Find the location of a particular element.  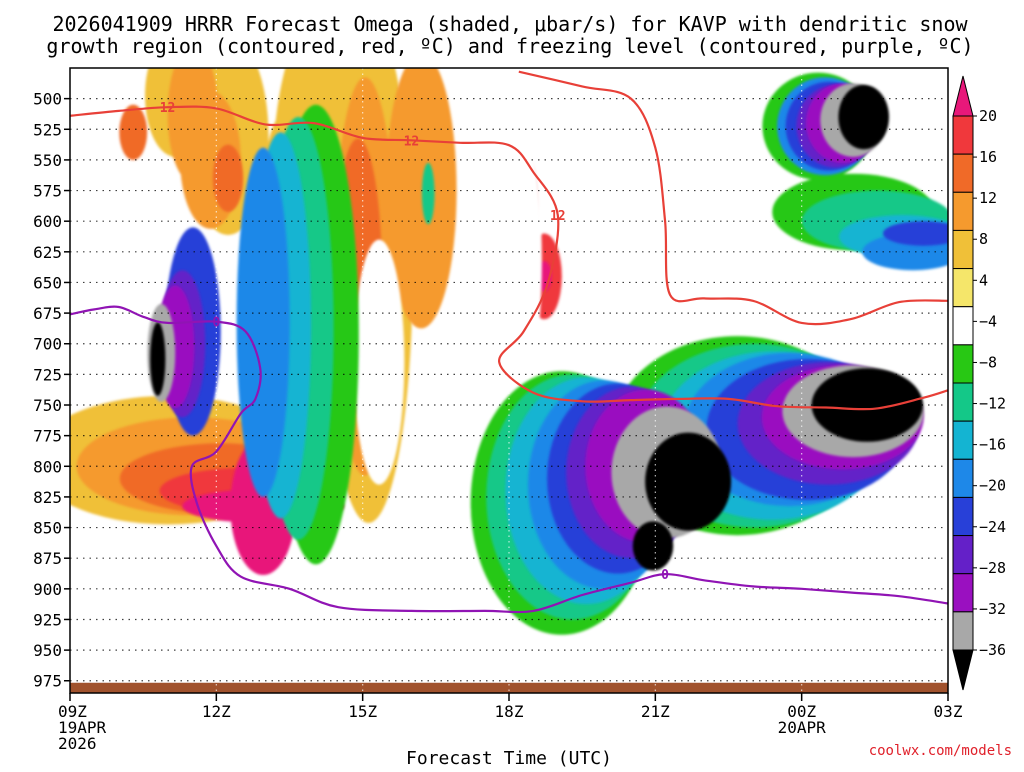

y-tick-label-950: 950 is located at coordinates (47, 650).